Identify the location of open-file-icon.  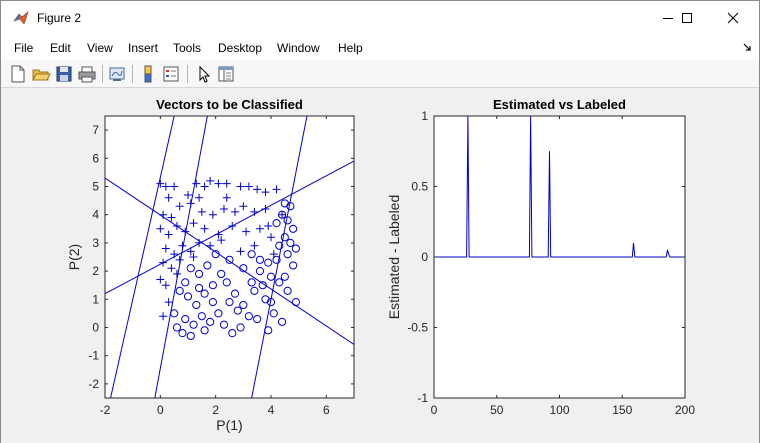
(41, 74).